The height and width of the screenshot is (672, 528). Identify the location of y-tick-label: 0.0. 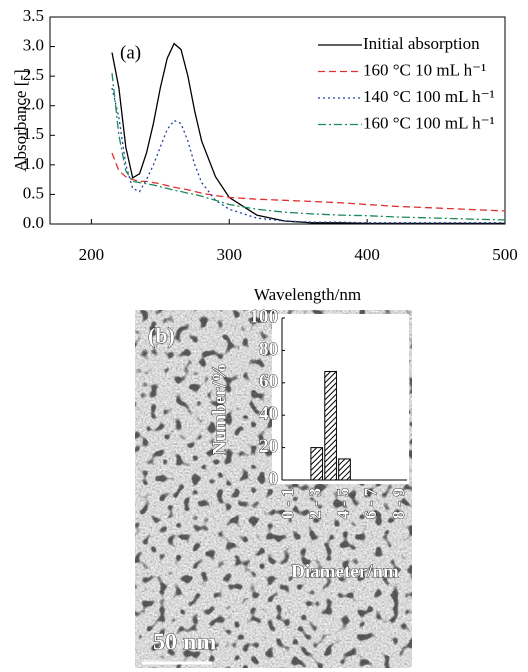
(33, 222).